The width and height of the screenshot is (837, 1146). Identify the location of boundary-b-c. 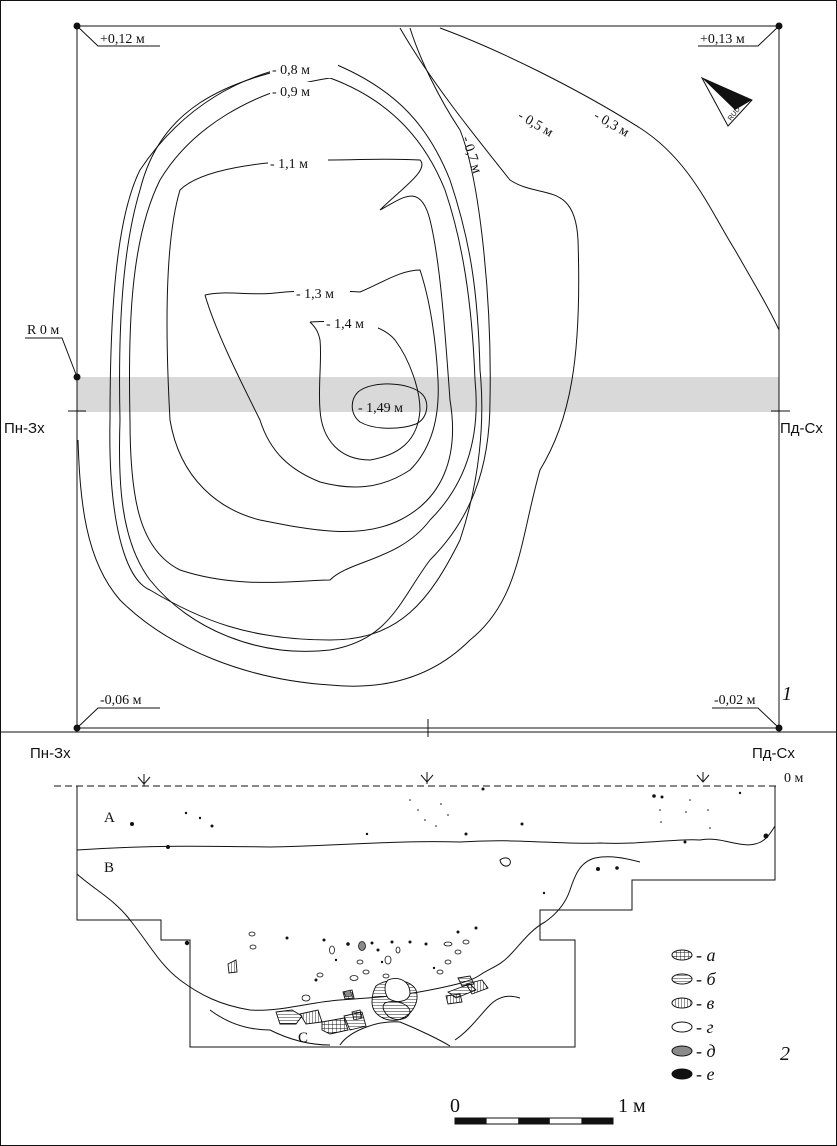
(358, 933).